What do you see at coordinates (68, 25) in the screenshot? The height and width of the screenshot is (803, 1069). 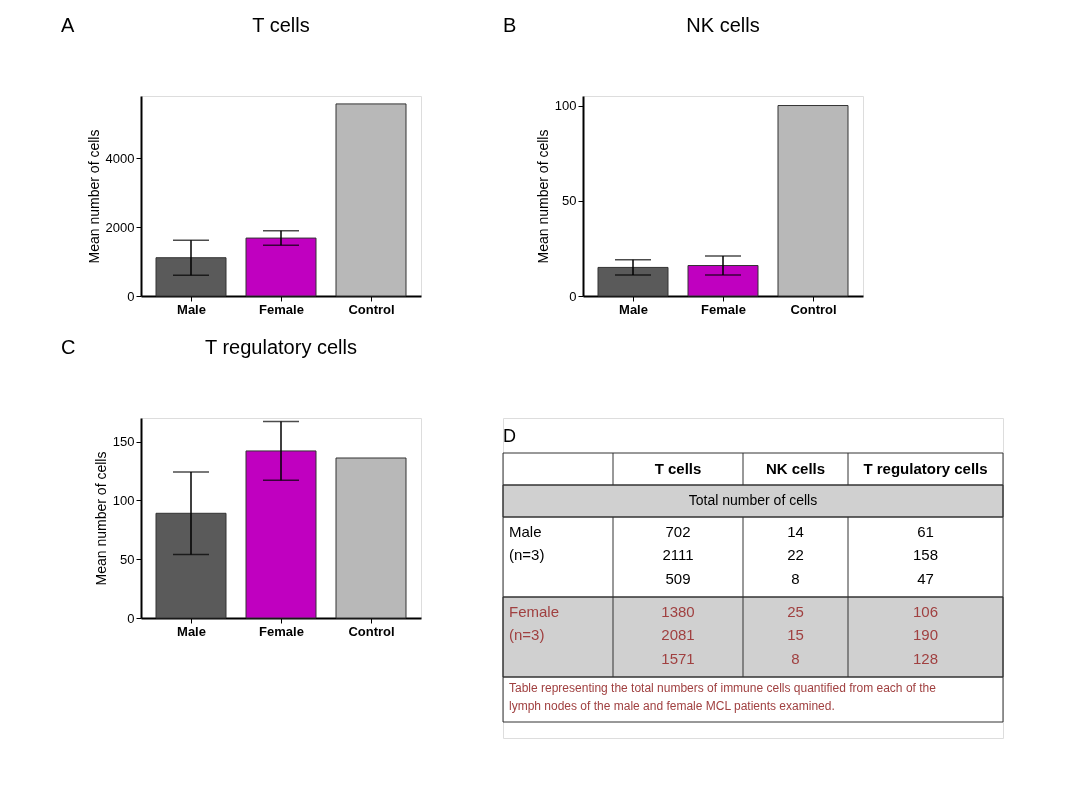 I see `text: A` at bounding box center [68, 25].